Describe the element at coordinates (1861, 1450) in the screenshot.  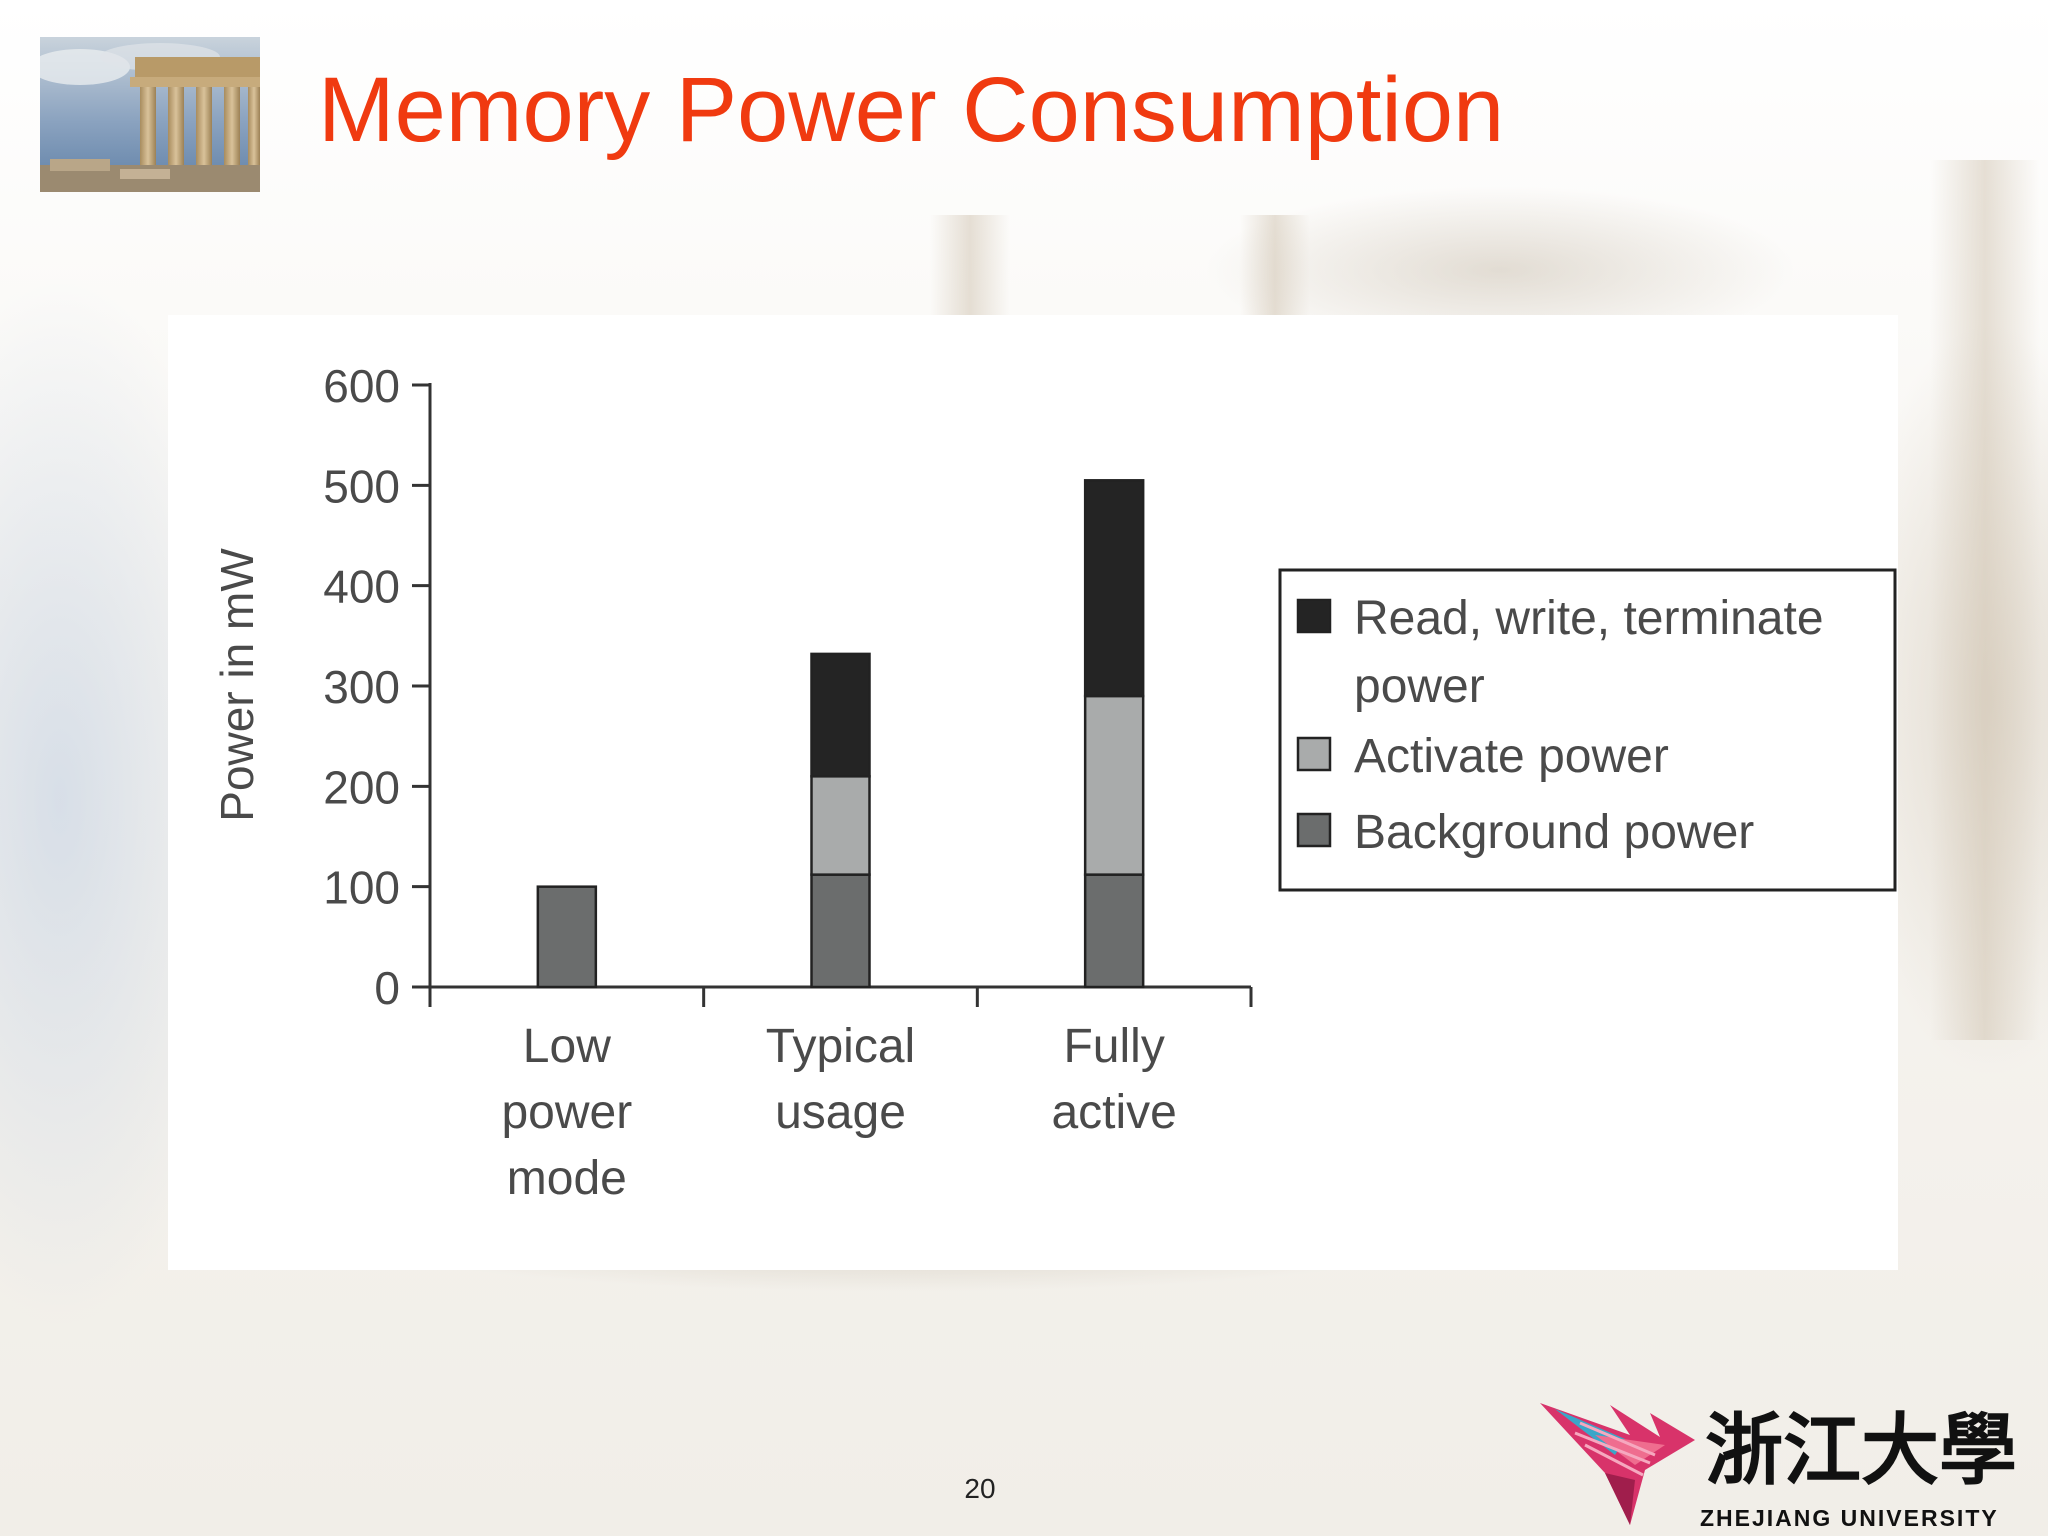
I see `logo-chinese-text: 浙江大學` at that location.